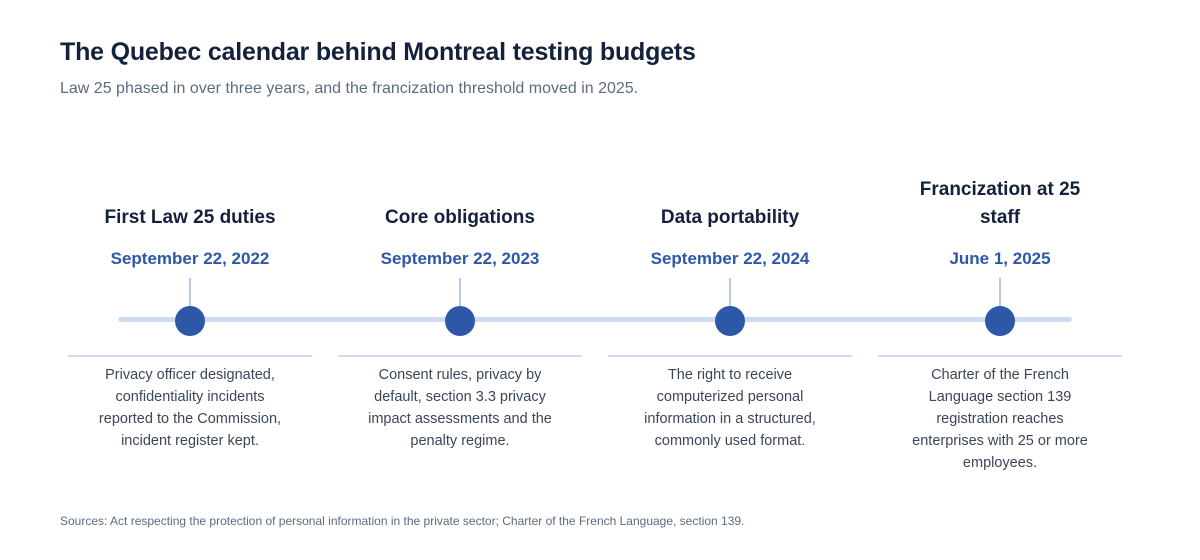 The image size is (1200, 560). I want to click on milestone-date: September 22, 2024, so click(730, 258).